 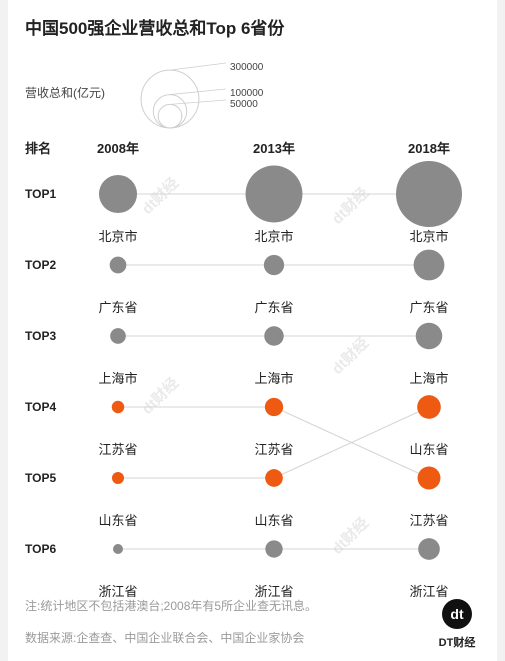 What do you see at coordinates (40, 407) in the screenshot?
I see `rank-label: TOP4` at bounding box center [40, 407].